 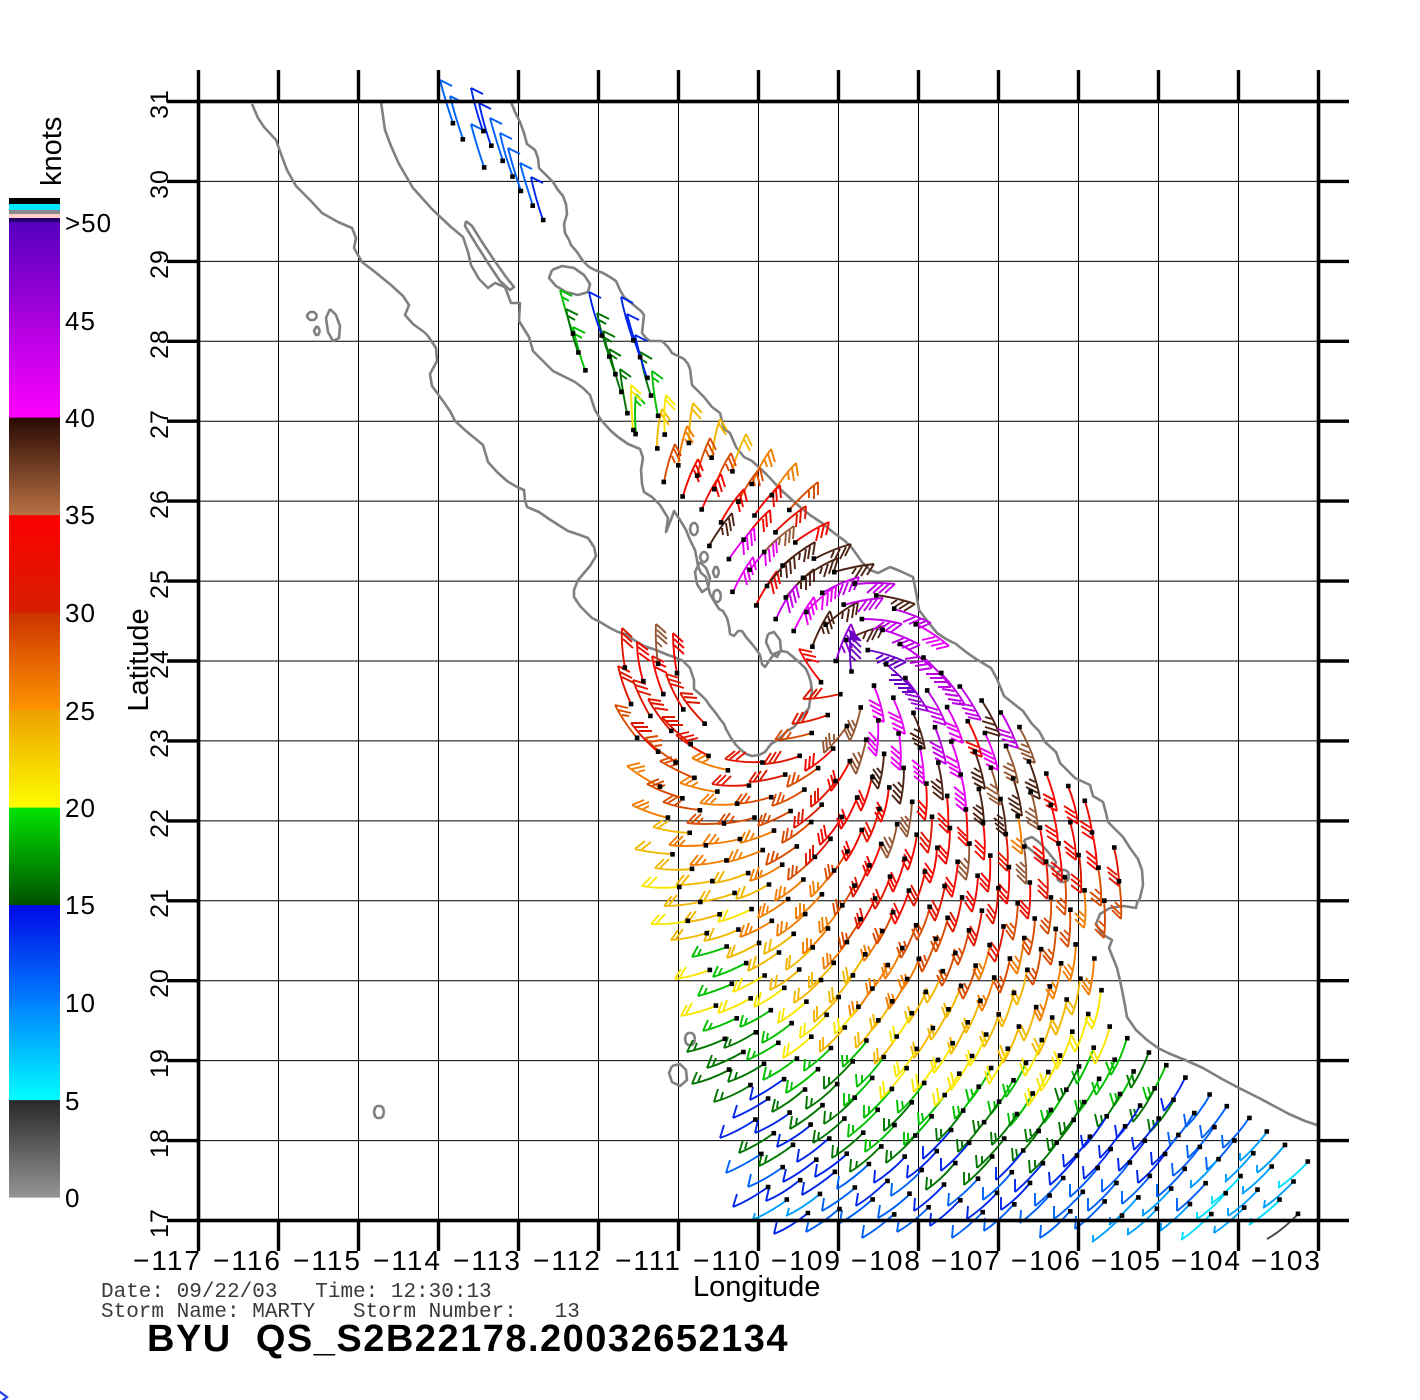 I want to click on svg-text: 27, so click(x=160, y=424).